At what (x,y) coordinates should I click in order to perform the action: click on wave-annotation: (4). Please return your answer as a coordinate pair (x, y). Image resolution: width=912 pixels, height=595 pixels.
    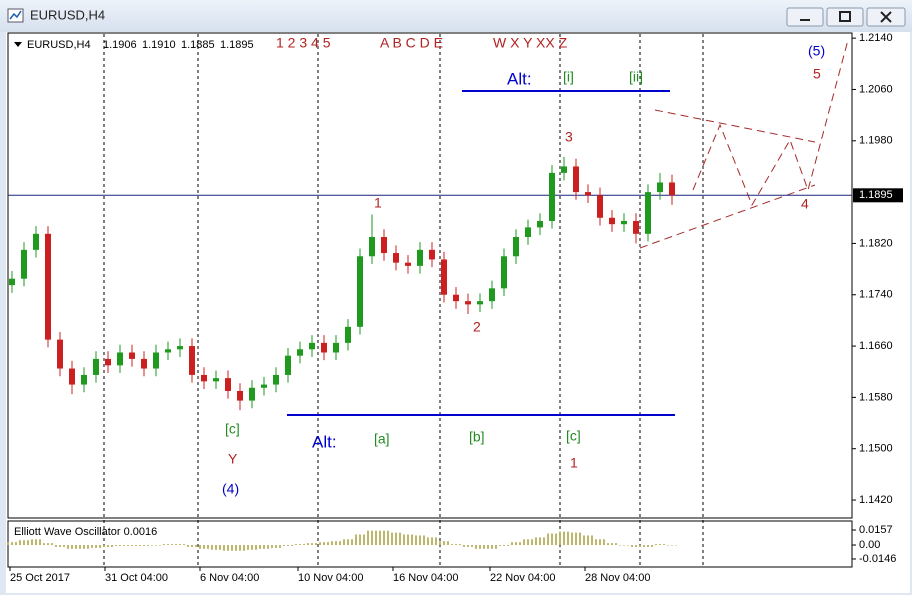
    Looking at the image, I should click on (230, 489).